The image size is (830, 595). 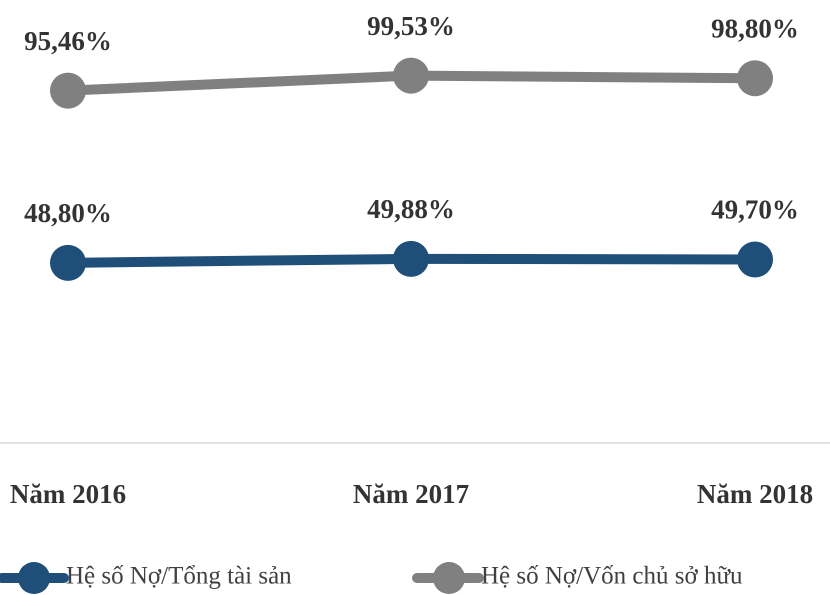 What do you see at coordinates (755, 28) in the screenshot?
I see `data-label: 98,80%` at bounding box center [755, 28].